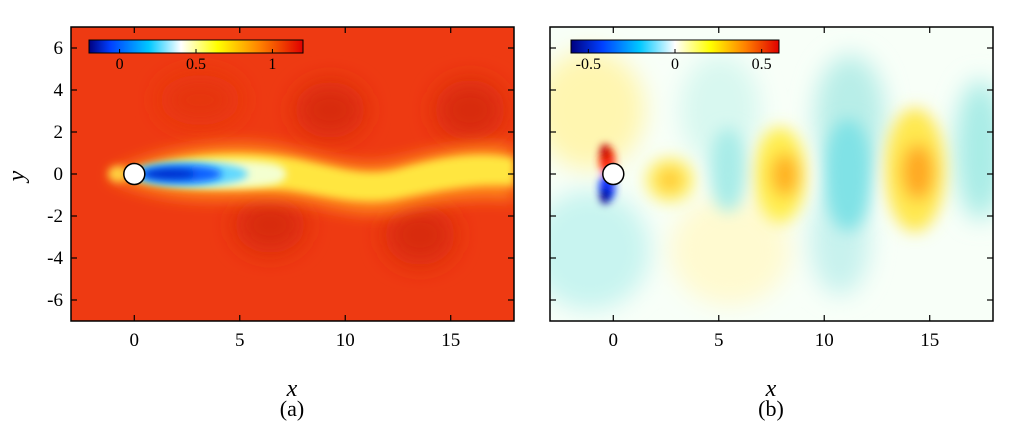  I want to click on cylinder-a, so click(134, 174).